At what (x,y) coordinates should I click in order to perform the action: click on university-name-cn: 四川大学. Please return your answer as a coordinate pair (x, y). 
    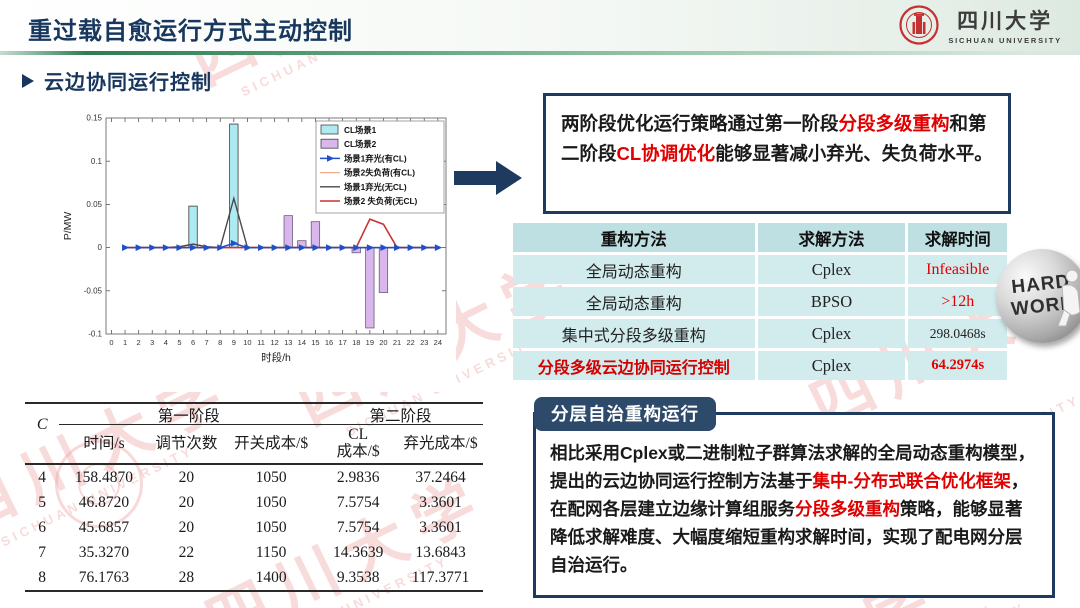
    Looking at the image, I should click on (1005, 21).